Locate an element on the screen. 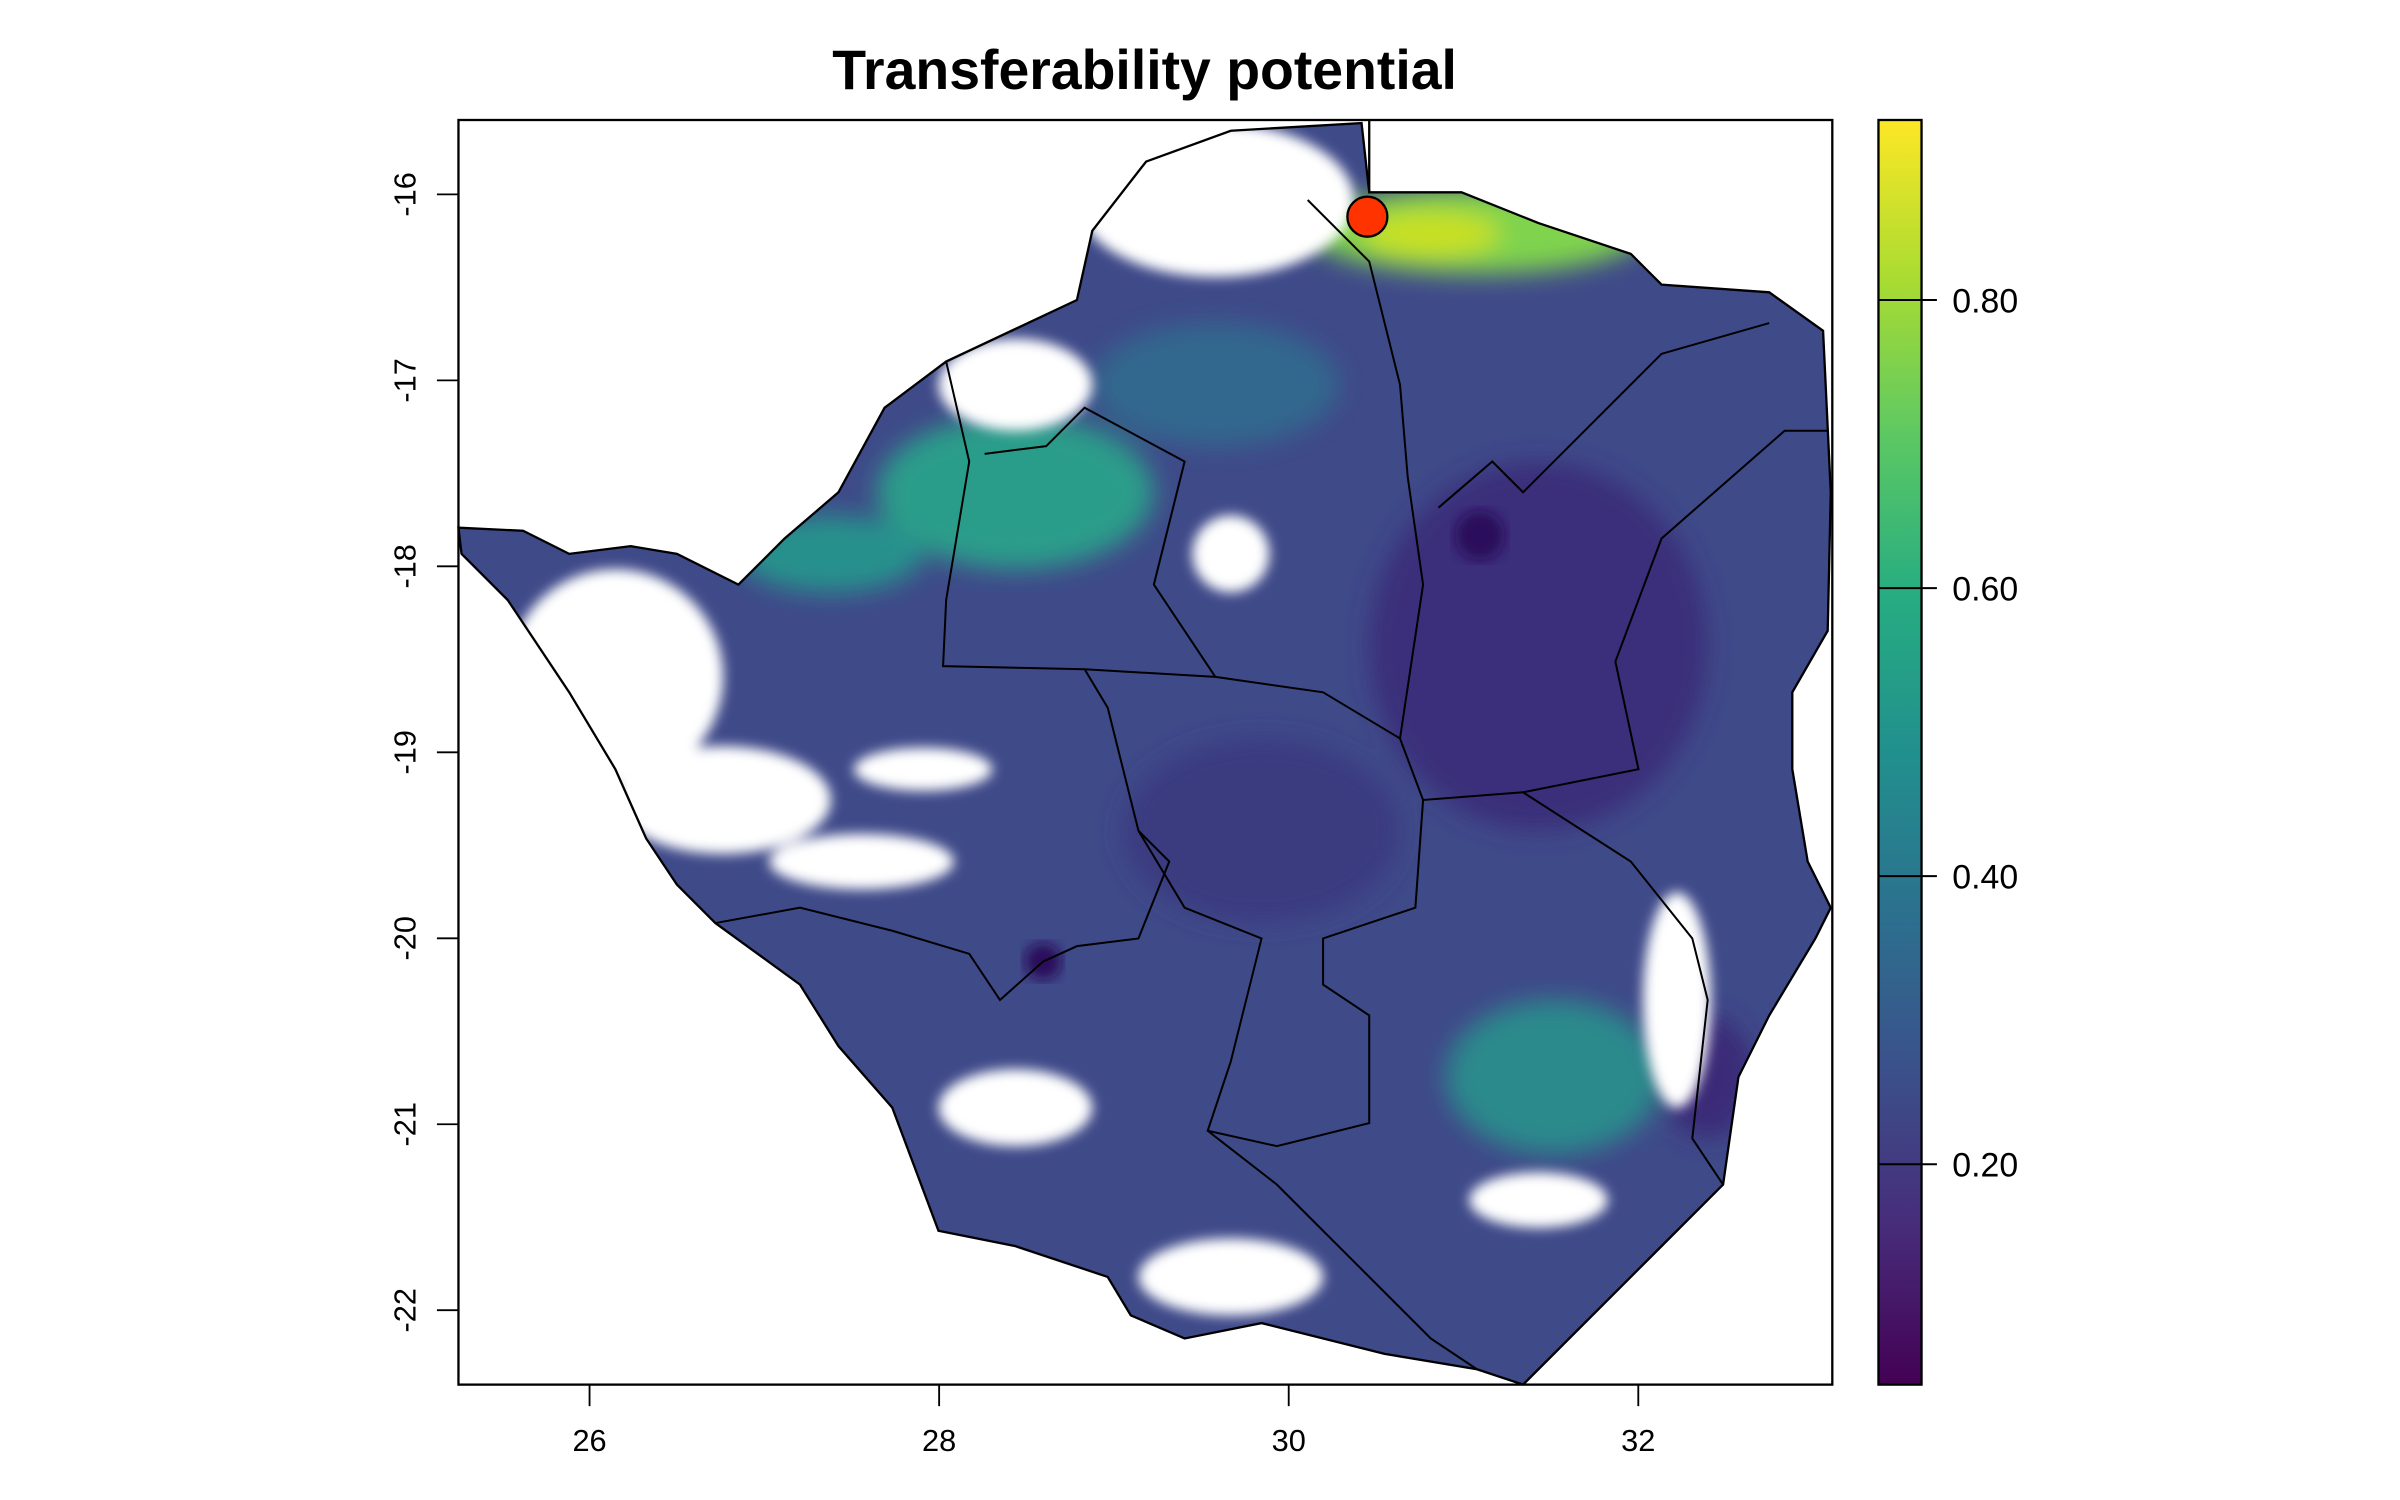  colorbar-tick-label: 0.60 is located at coordinates (1985, 589).